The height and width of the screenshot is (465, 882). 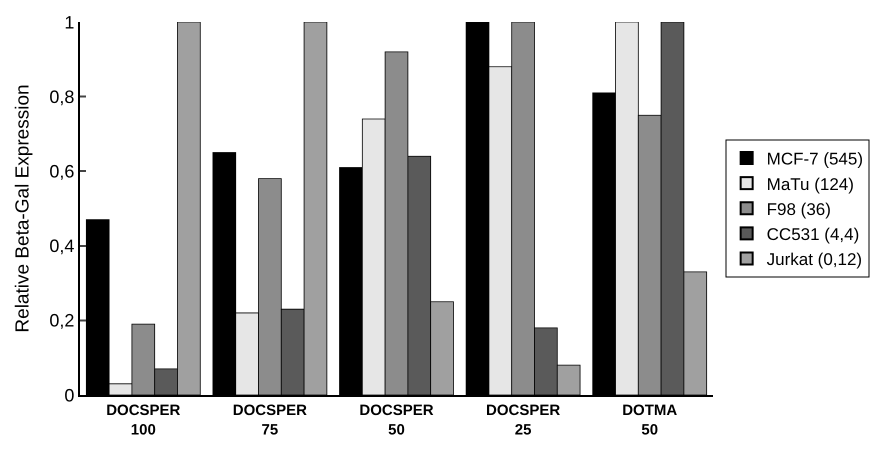 I want to click on y-axis-title: Relative Beta-Gal Expression, so click(x=23, y=208).